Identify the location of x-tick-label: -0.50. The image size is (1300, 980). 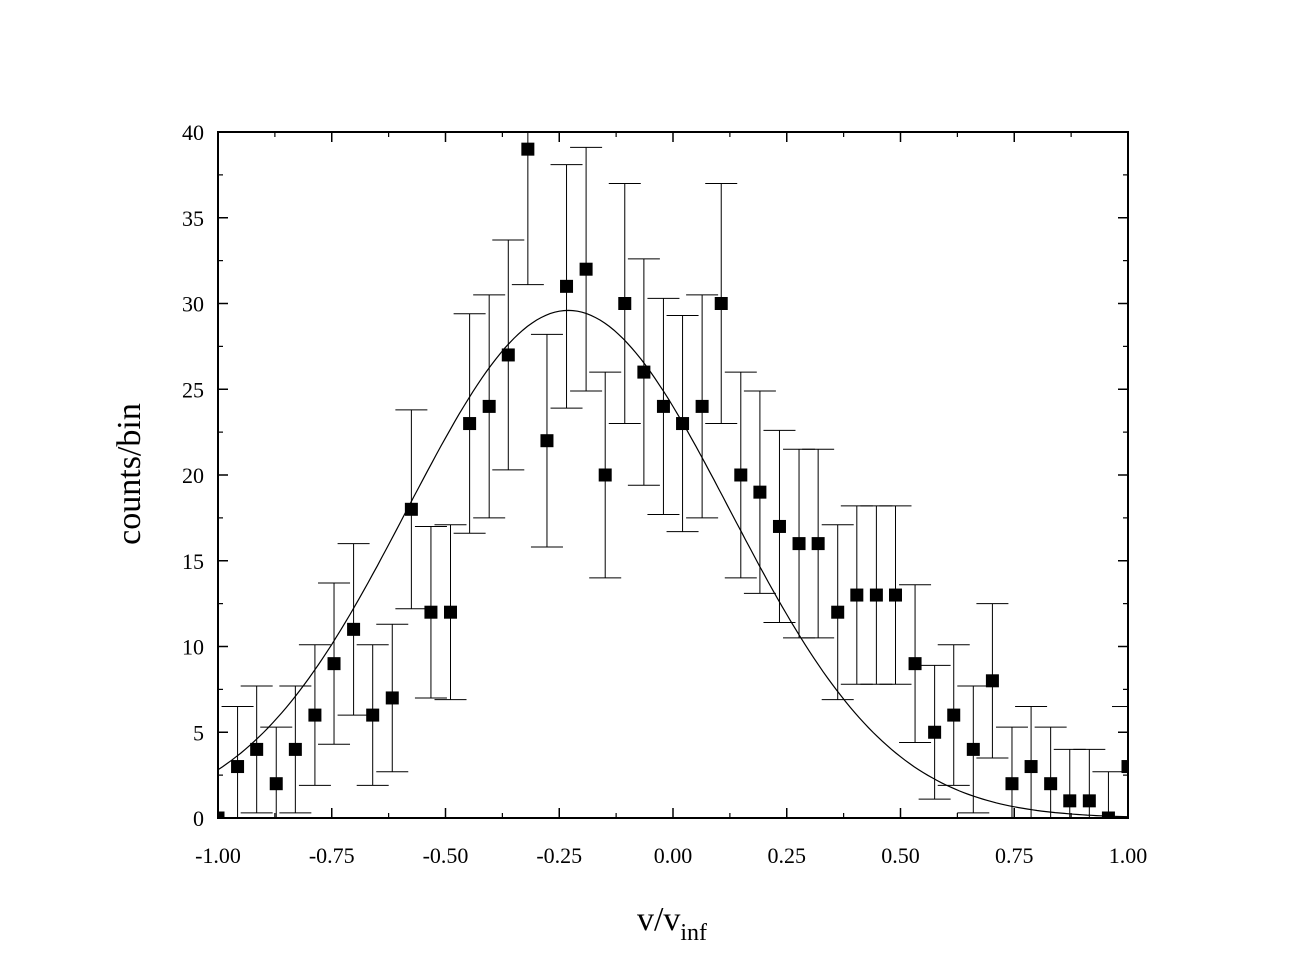
(446, 855).